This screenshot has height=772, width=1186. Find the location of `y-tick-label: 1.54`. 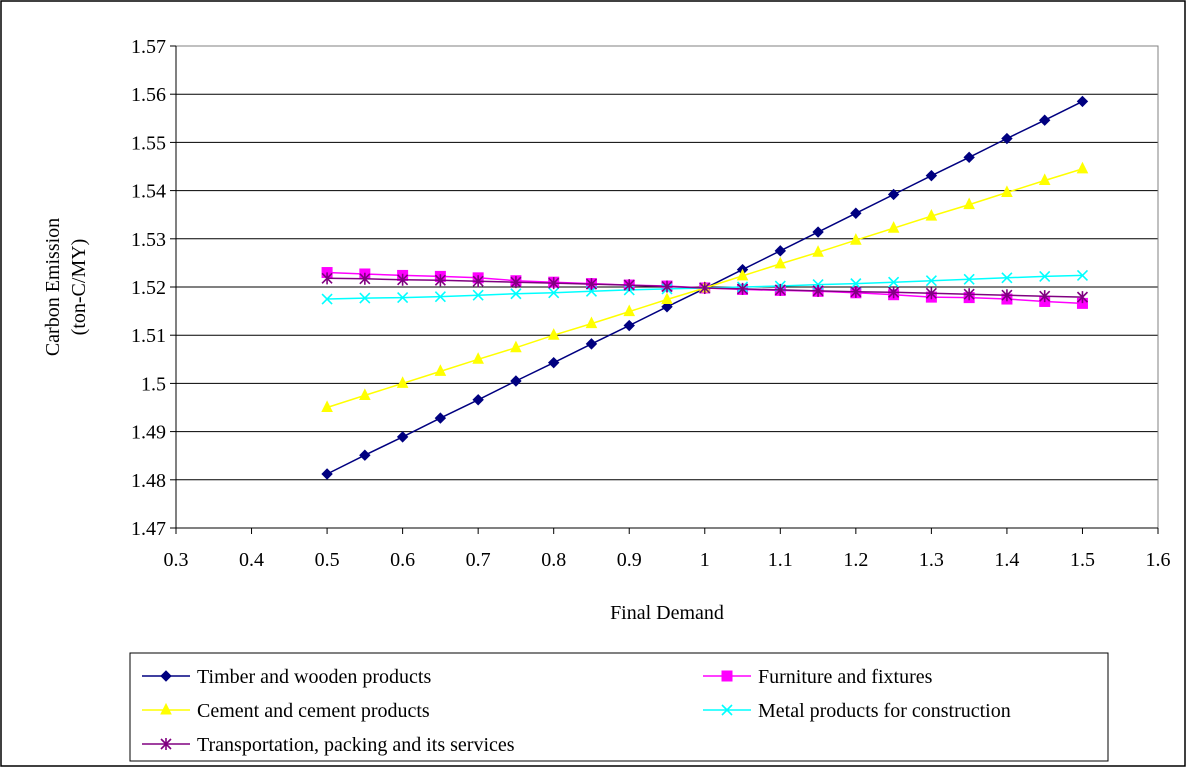

y-tick-label: 1.54 is located at coordinates (148, 192).